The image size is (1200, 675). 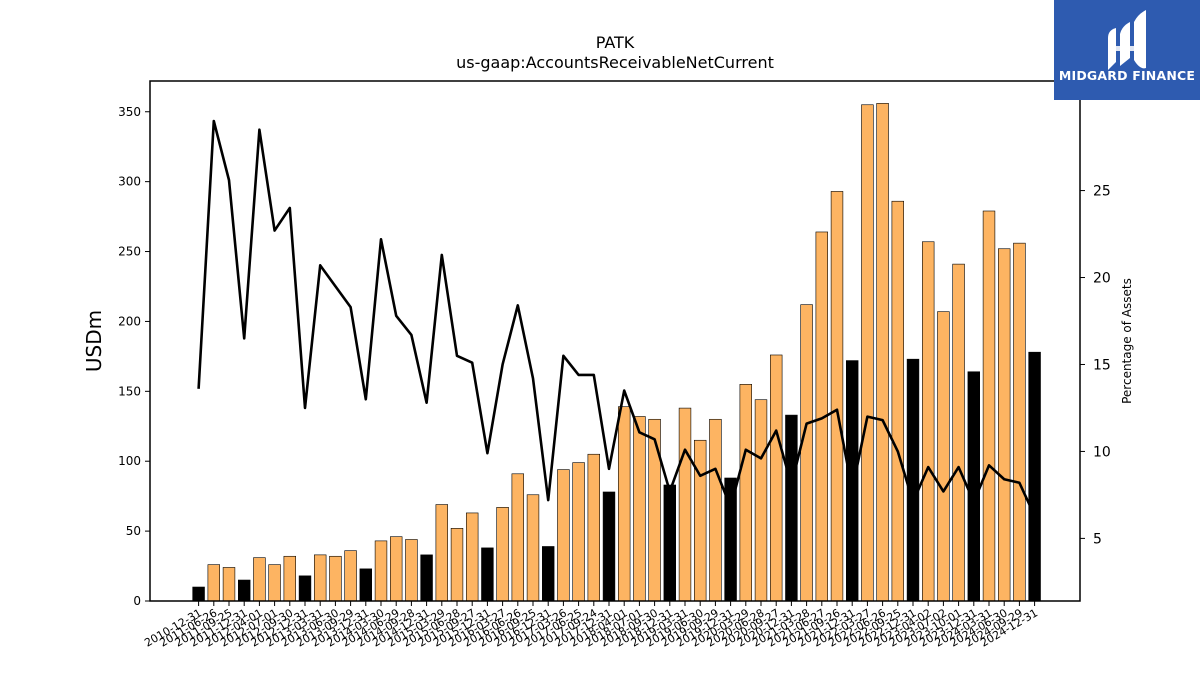 I want to click on y2-axis-label: Percentage of Assets, so click(x=1127, y=341).